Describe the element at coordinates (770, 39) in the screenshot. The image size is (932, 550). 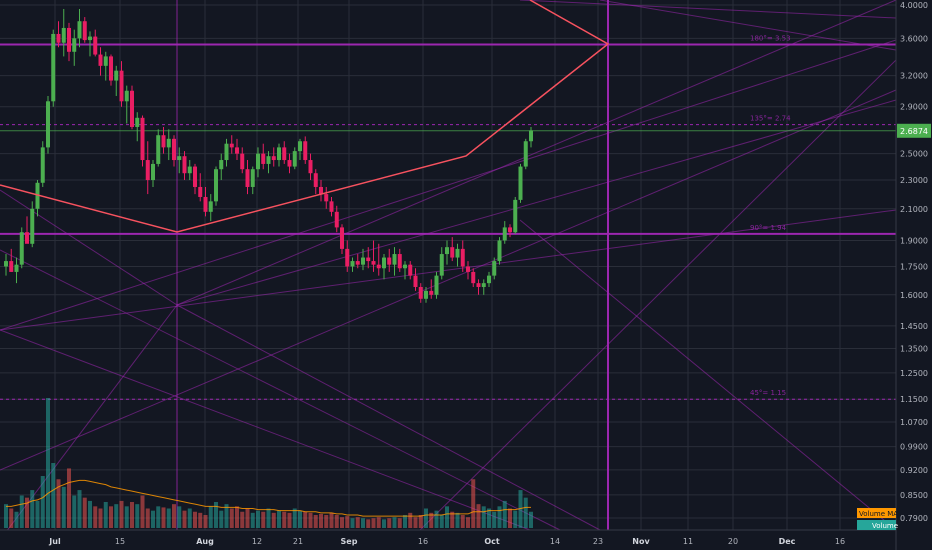
I see `fan-label: 180°= 3.53` at that location.